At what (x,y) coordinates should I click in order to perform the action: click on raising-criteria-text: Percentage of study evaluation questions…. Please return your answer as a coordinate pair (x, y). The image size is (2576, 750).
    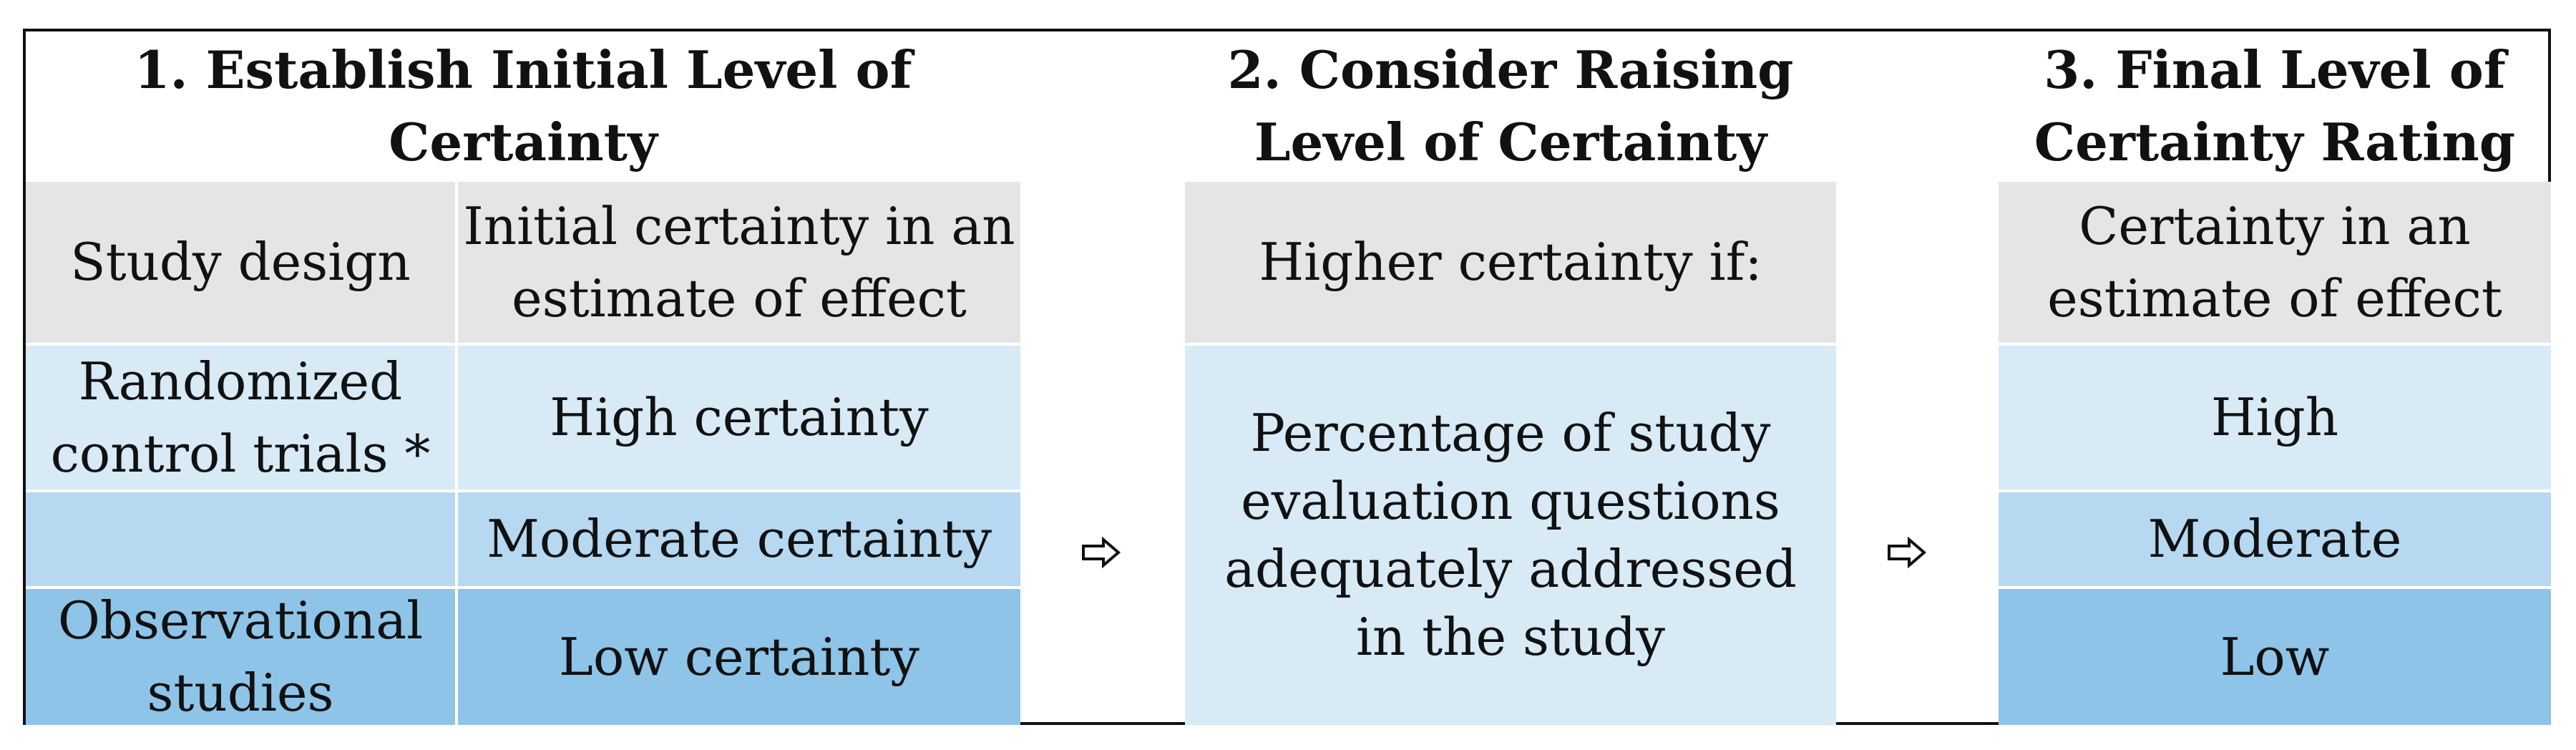
    Looking at the image, I should click on (1510, 534).